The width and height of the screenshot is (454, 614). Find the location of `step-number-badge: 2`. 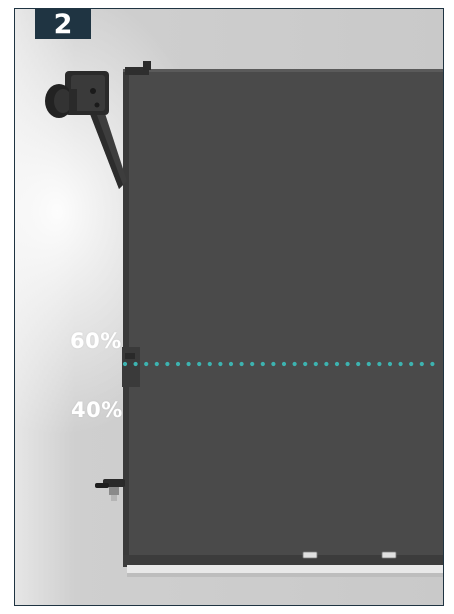

step-number-badge: 2 is located at coordinates (63, 24).